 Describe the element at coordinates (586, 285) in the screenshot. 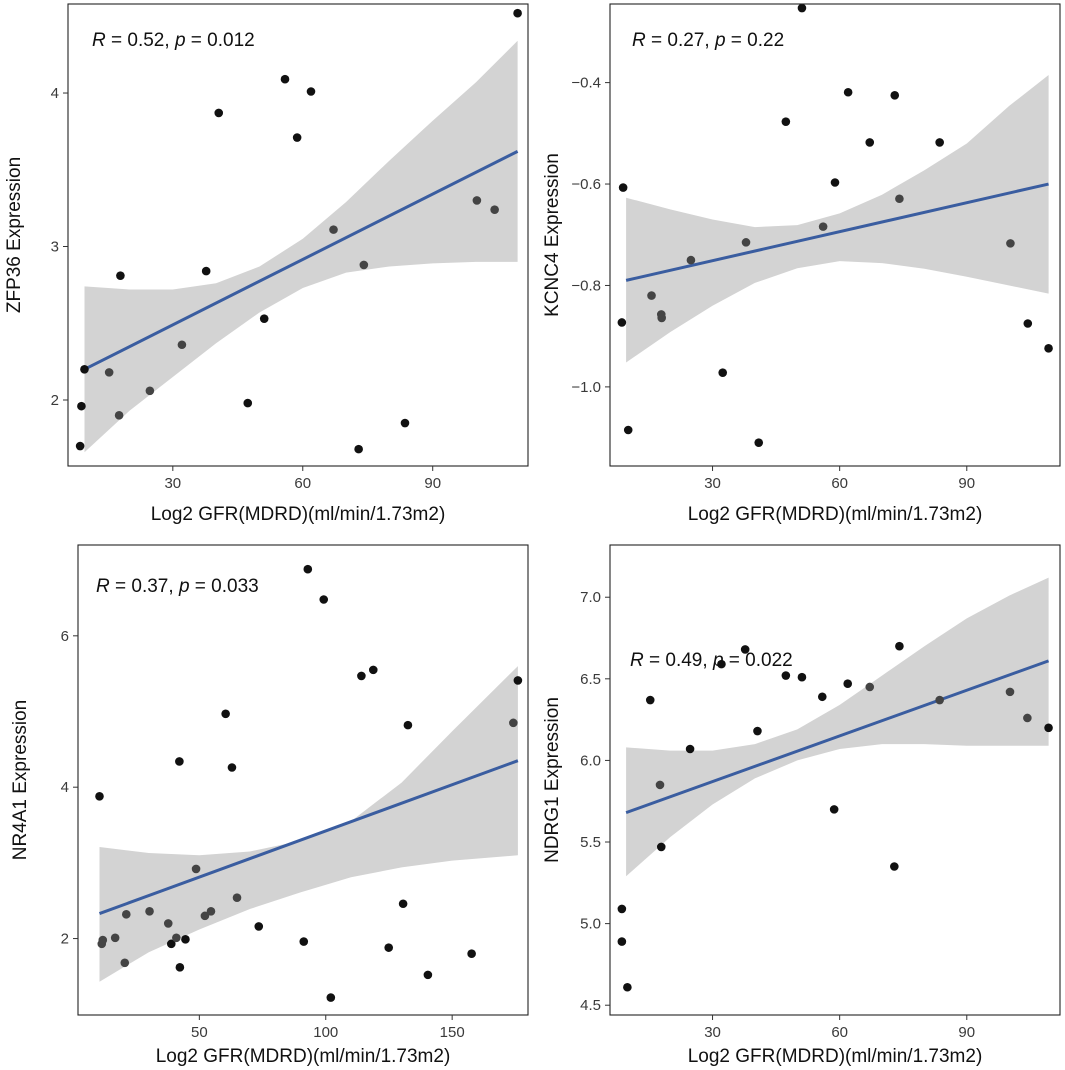

I see `y-tick-label: −0.8` at that location.